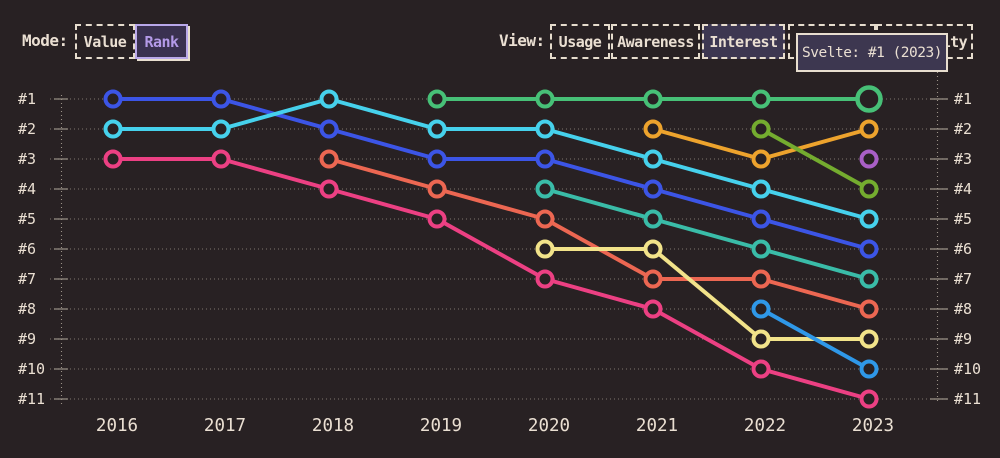  Describe the element at coordinates (869, 369) in the screenshot. I see `data-point-lightblue-2023` at that location.